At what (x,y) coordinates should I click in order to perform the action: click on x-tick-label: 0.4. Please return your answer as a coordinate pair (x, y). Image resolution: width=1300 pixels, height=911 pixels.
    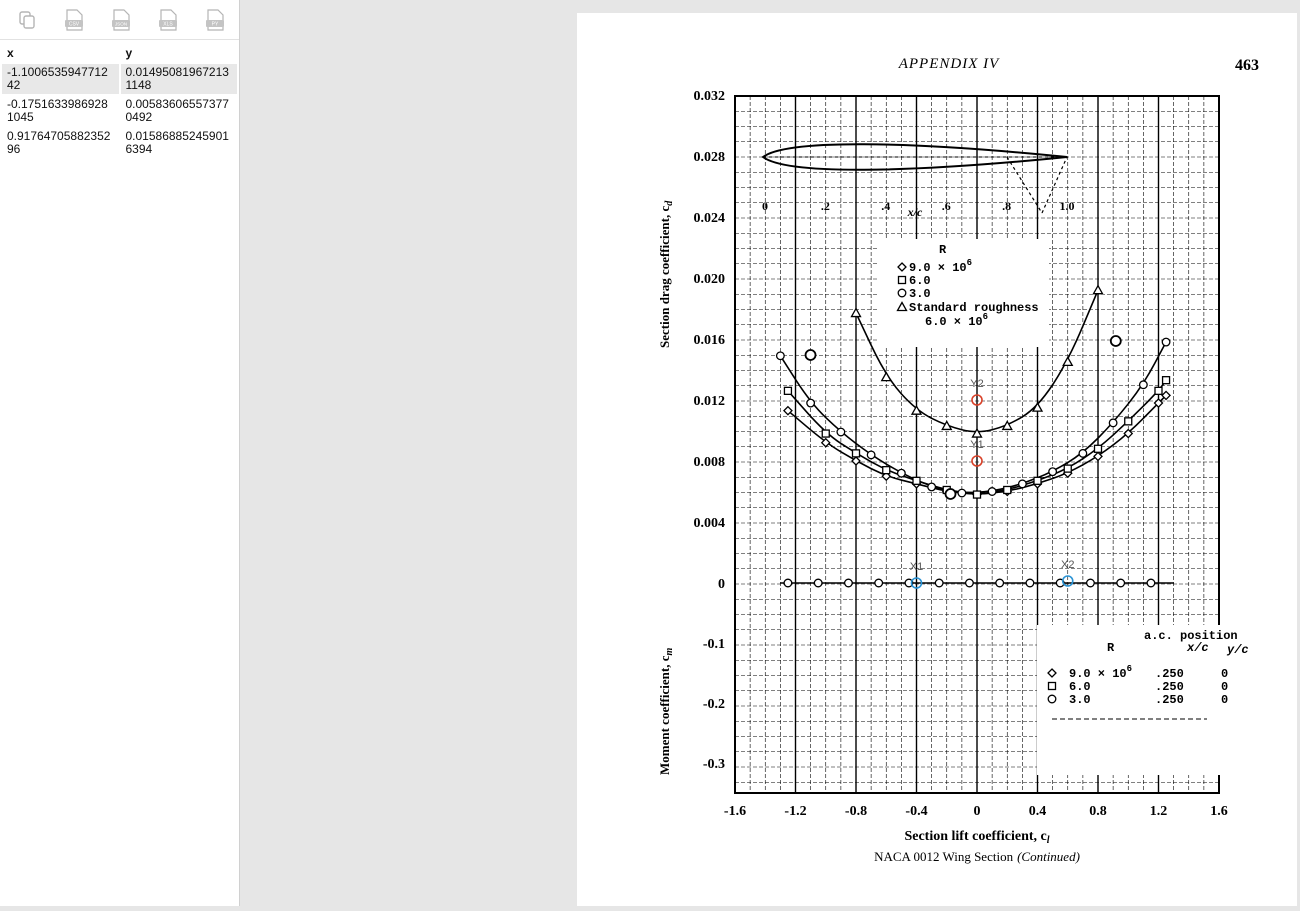
    Looking at the image, I should click on (1038, 811).